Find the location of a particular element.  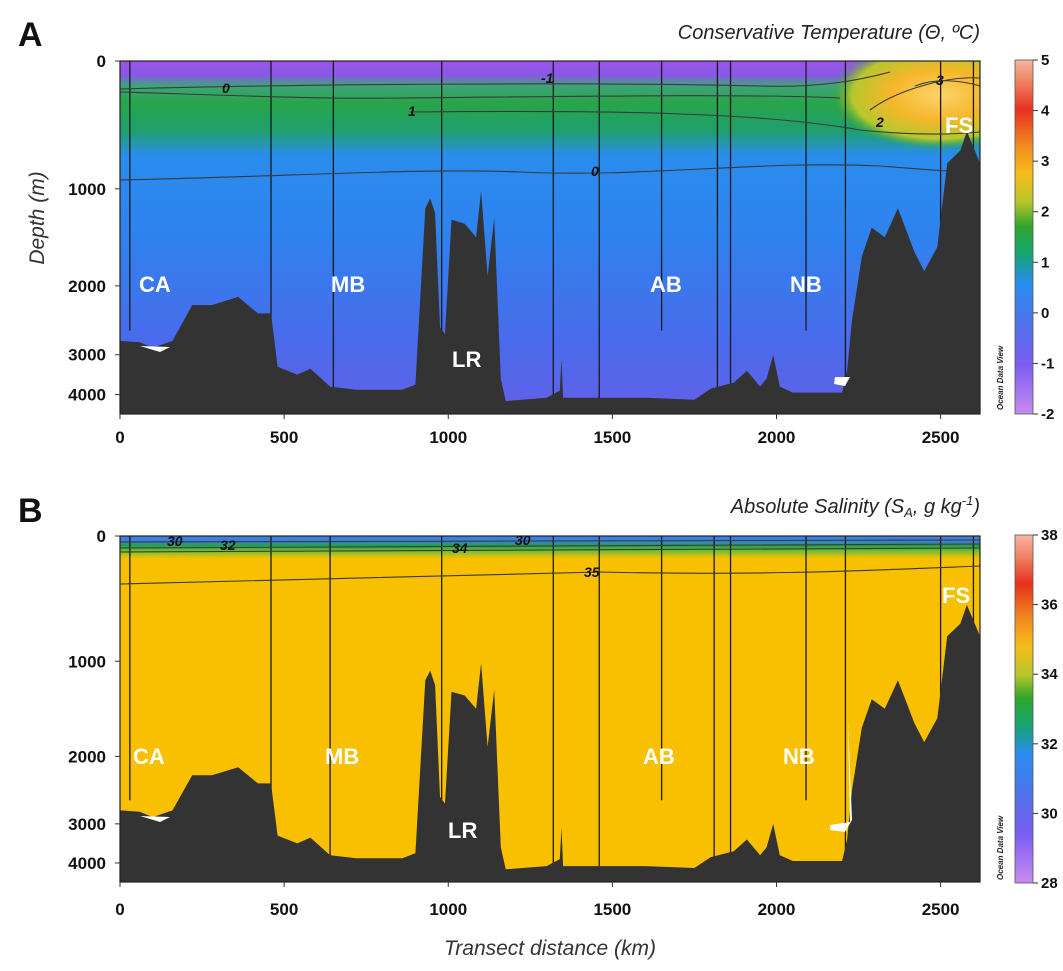

contour-label: 34 is located at coordinates (460, 548).